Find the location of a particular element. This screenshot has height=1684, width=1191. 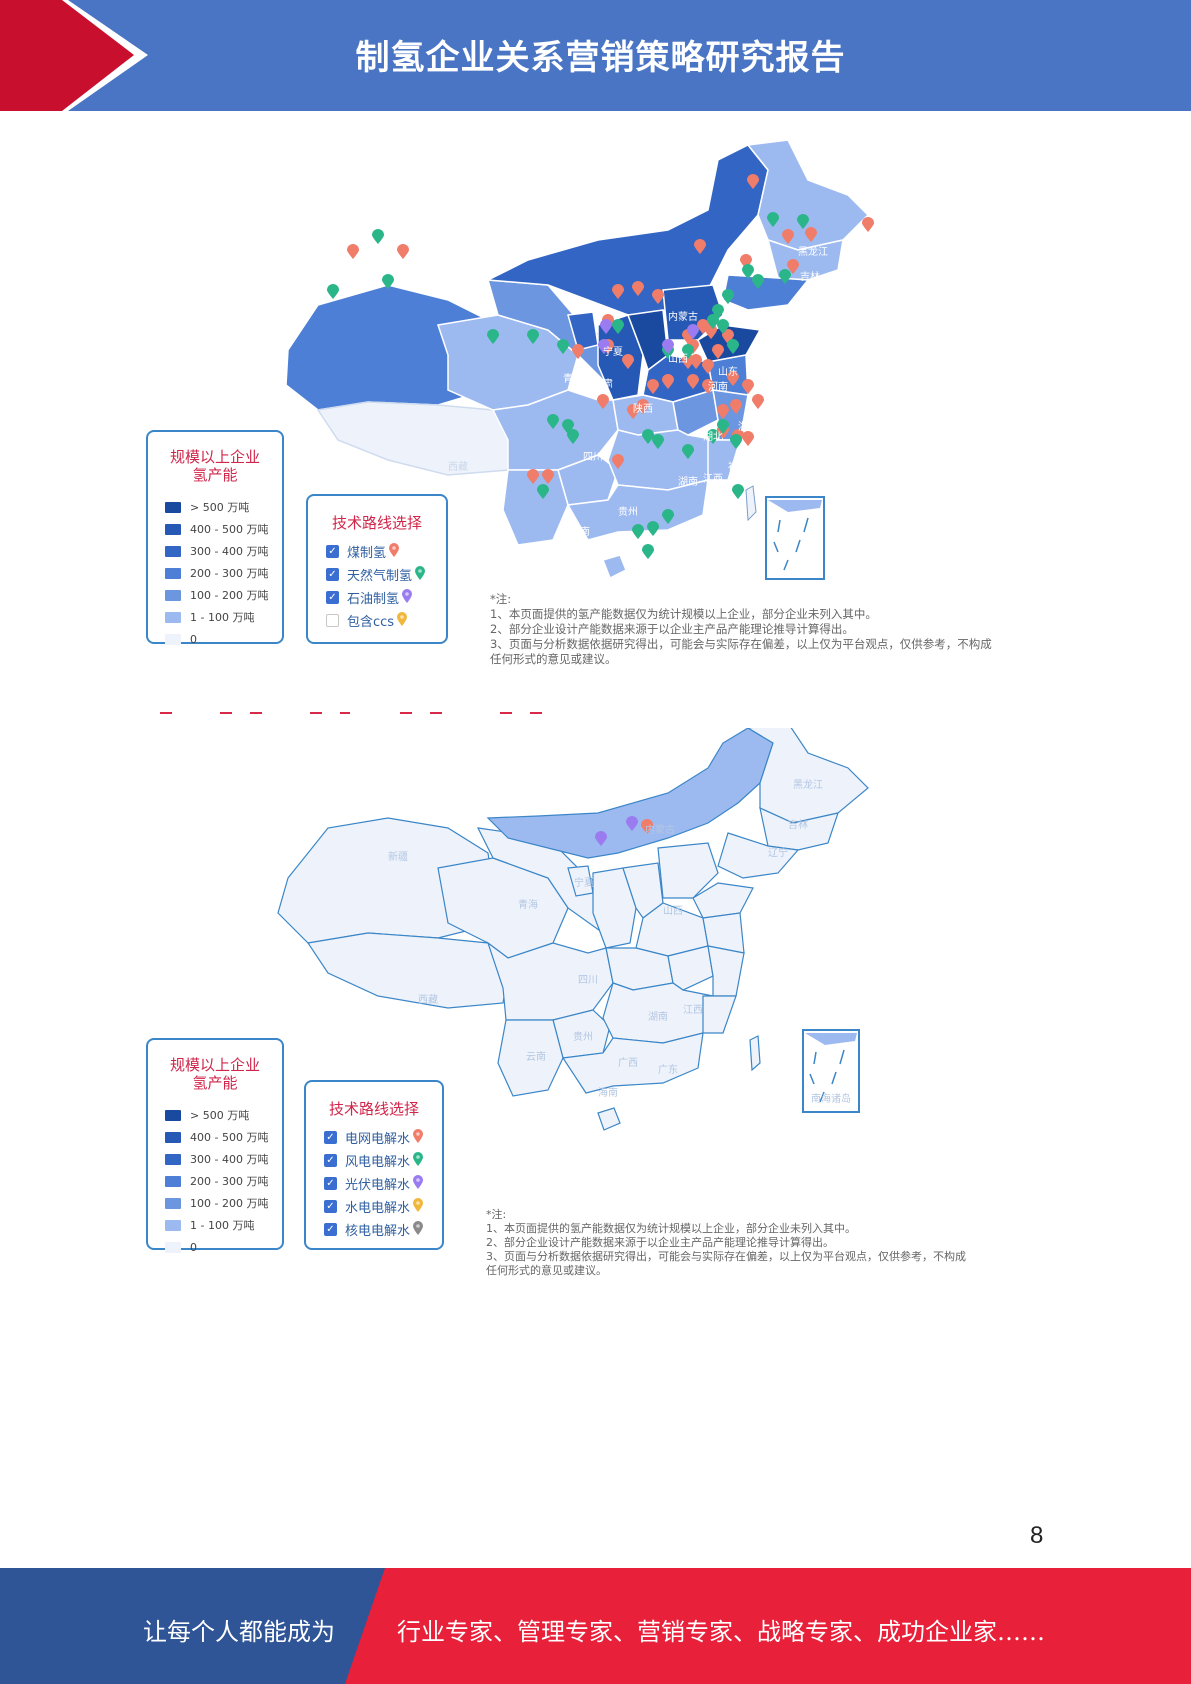

tech-route-option: ✓ 电网电解水 is located at coordinates (374, 1137).